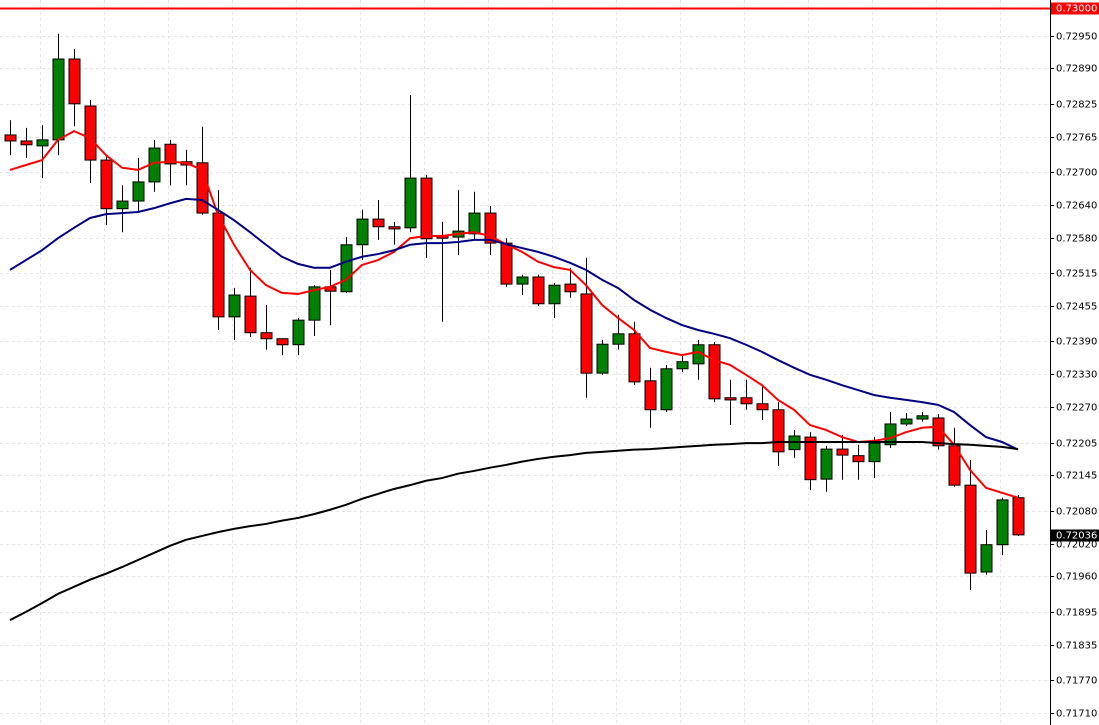 This screenshot has width=1099, height=725. I want to click on y-tick-label: 0.72390, so click(1076, 342).